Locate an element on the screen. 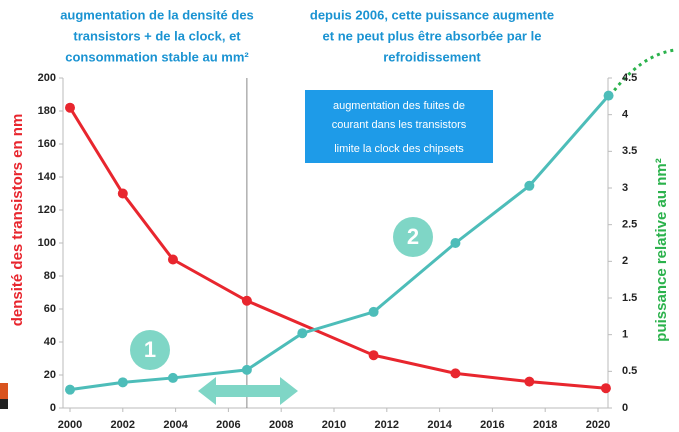 The width and height of the screenshot is (679, 432). annotation: augmentation de la densité des is located at coordinates (157, 14).